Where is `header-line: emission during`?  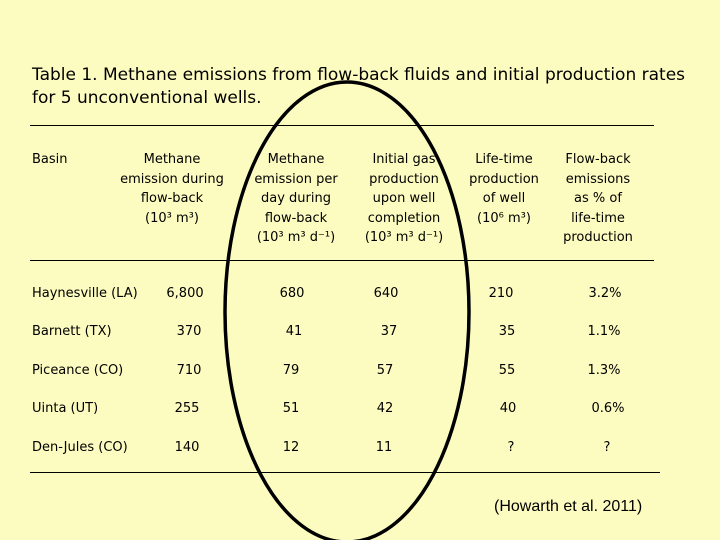
header-line: emission during is located at coordinates (172, 179).